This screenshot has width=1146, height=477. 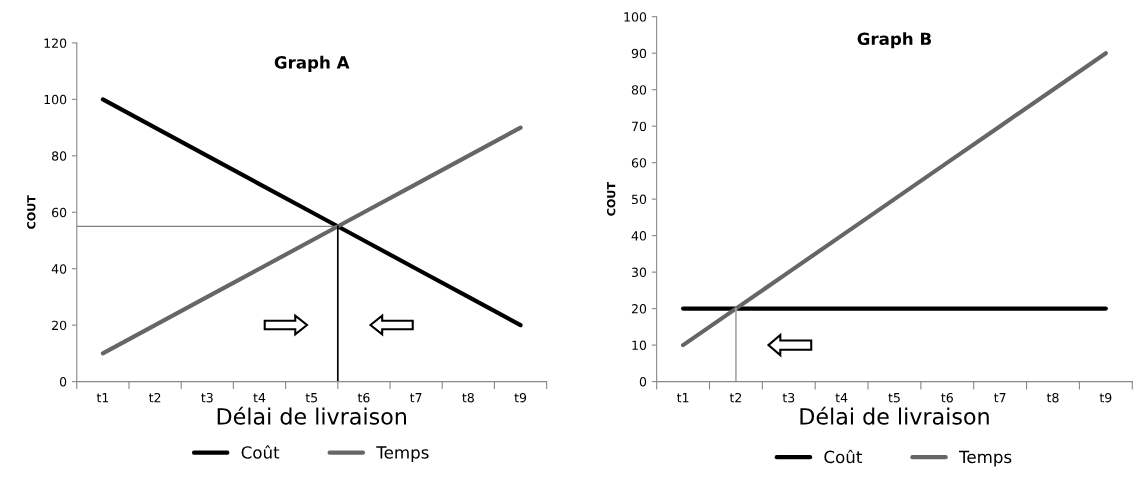 What do you see at coordinates (55, 43) in the screenshot?
I see `y-tick-label: 120` at bounding box center [55, 43].